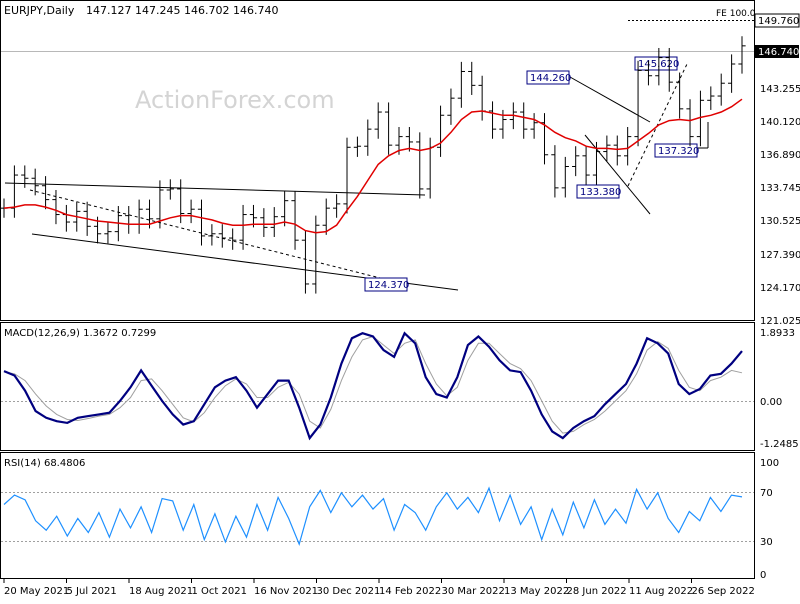  What do you see at coordinates (597, 591) in the screenshot?
I see `x-tick-label: 28 Jun 2022` at bounding box center [597, 591].